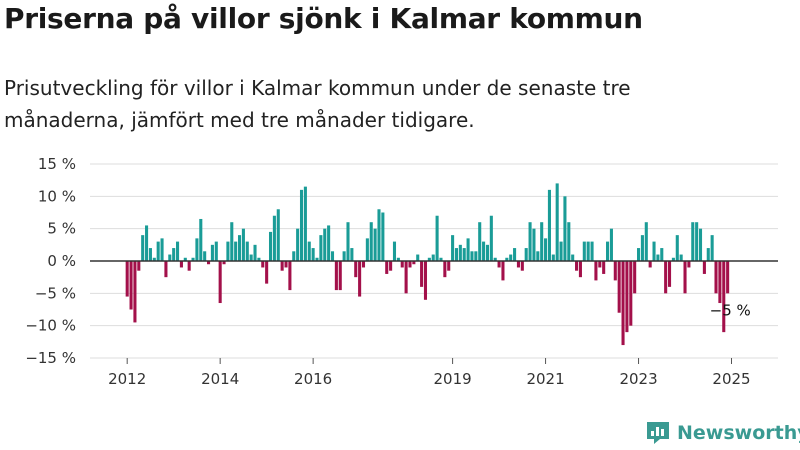 This screenshot has width=800, height=450. What do you see at coordinates (638, 379) in the screenshot?
I see `x-tick-label: 2023` at bounding box center [638, 379].